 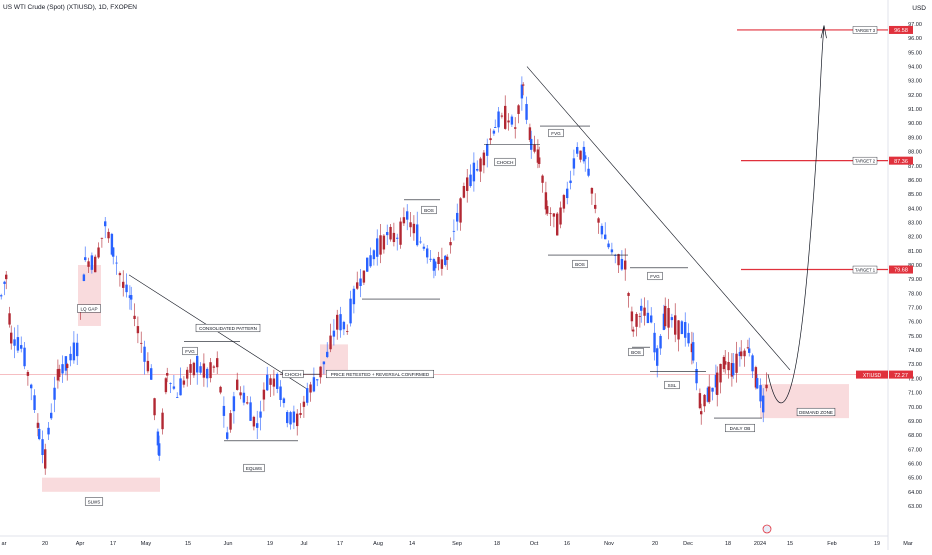 I want to click on y-tick-label: 91.00, so click(x=915, y=110).